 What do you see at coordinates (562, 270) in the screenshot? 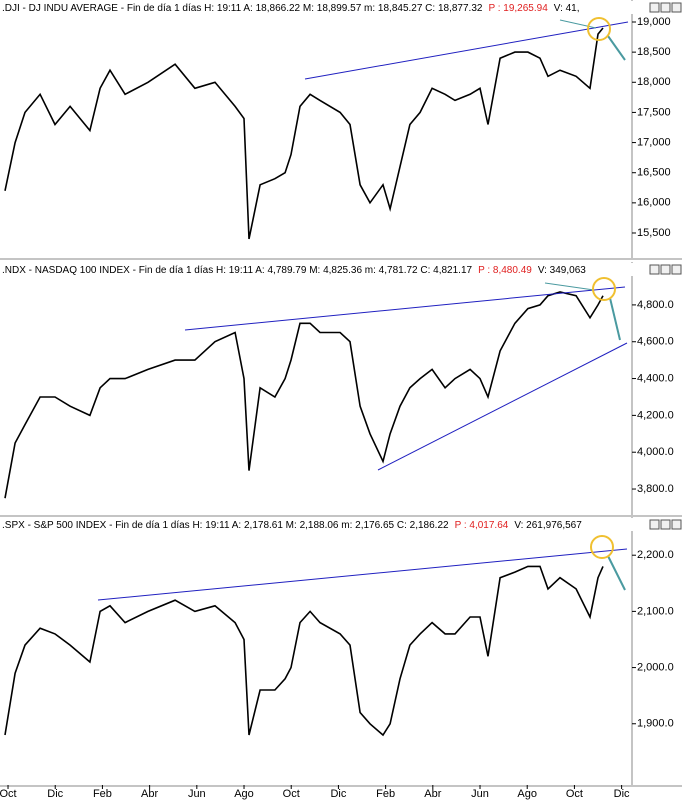
I see `header-volume: V: 349,063` at bounding box center [562, 270].